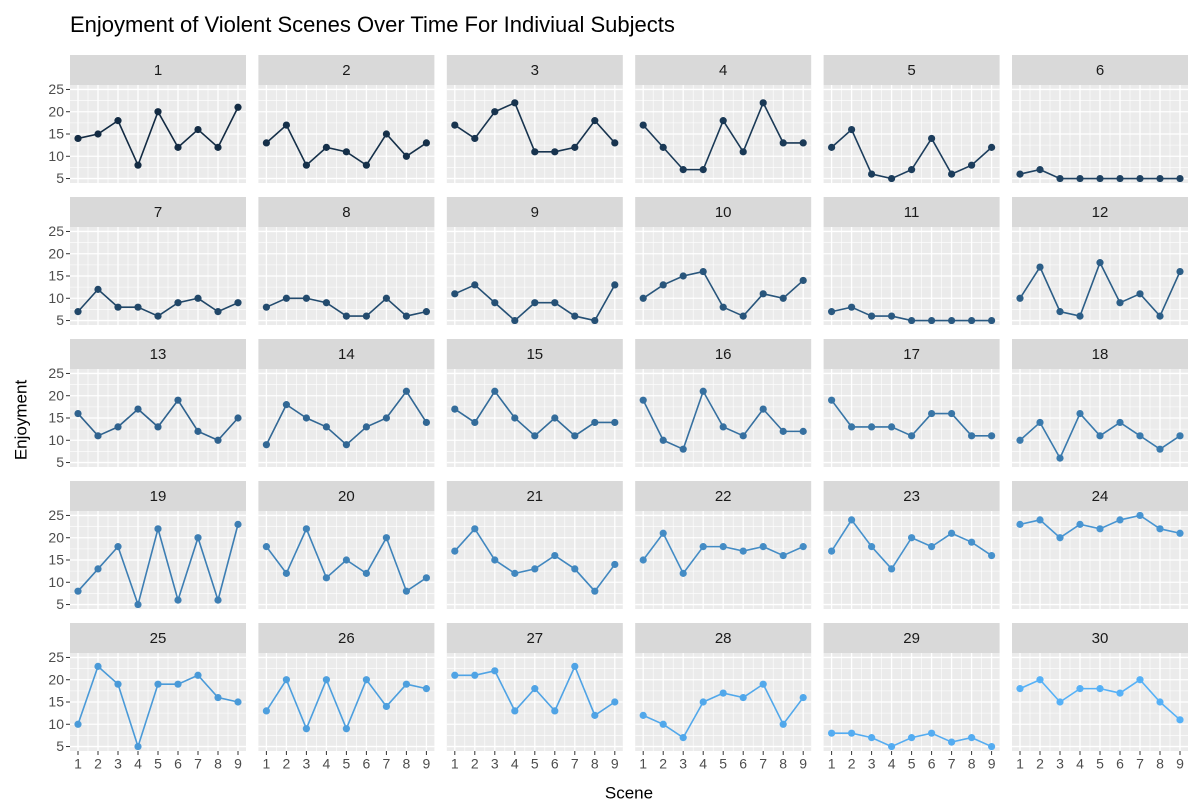 The image size is (1194, 805). What do you see at coordinates (534, 496) in the screenshot?
I see `strip-label: 21` at bounding box center [534, 496].